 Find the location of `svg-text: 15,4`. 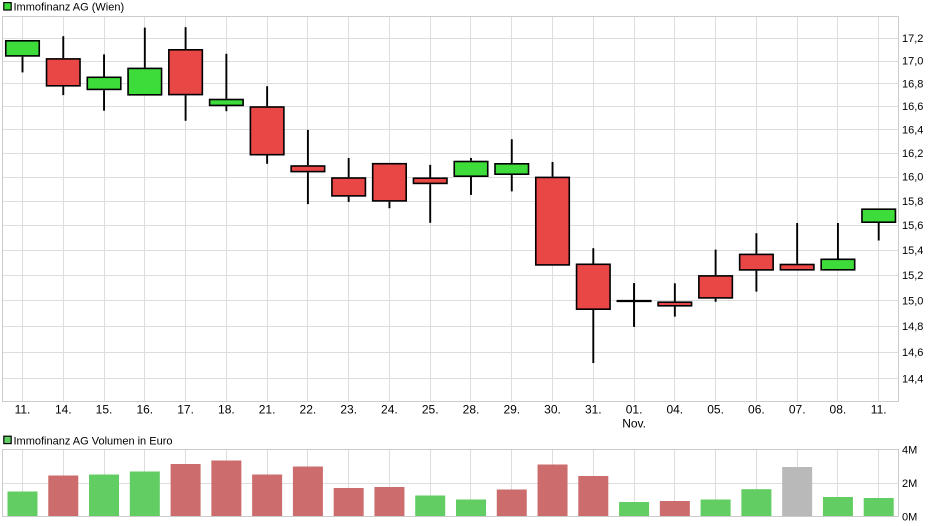

svg-text: 15,4 is located at coordinates (912, 251).